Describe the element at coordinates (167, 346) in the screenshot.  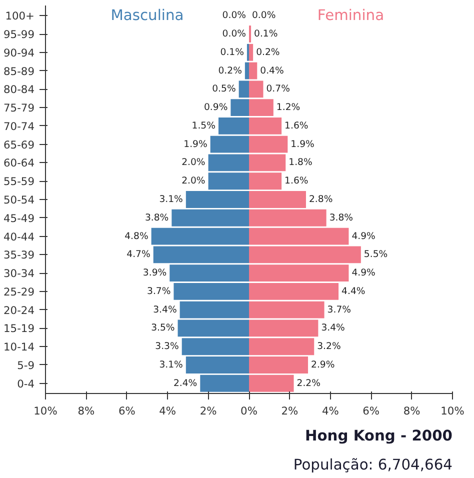
I see `data-label: 3.3%` at that location.